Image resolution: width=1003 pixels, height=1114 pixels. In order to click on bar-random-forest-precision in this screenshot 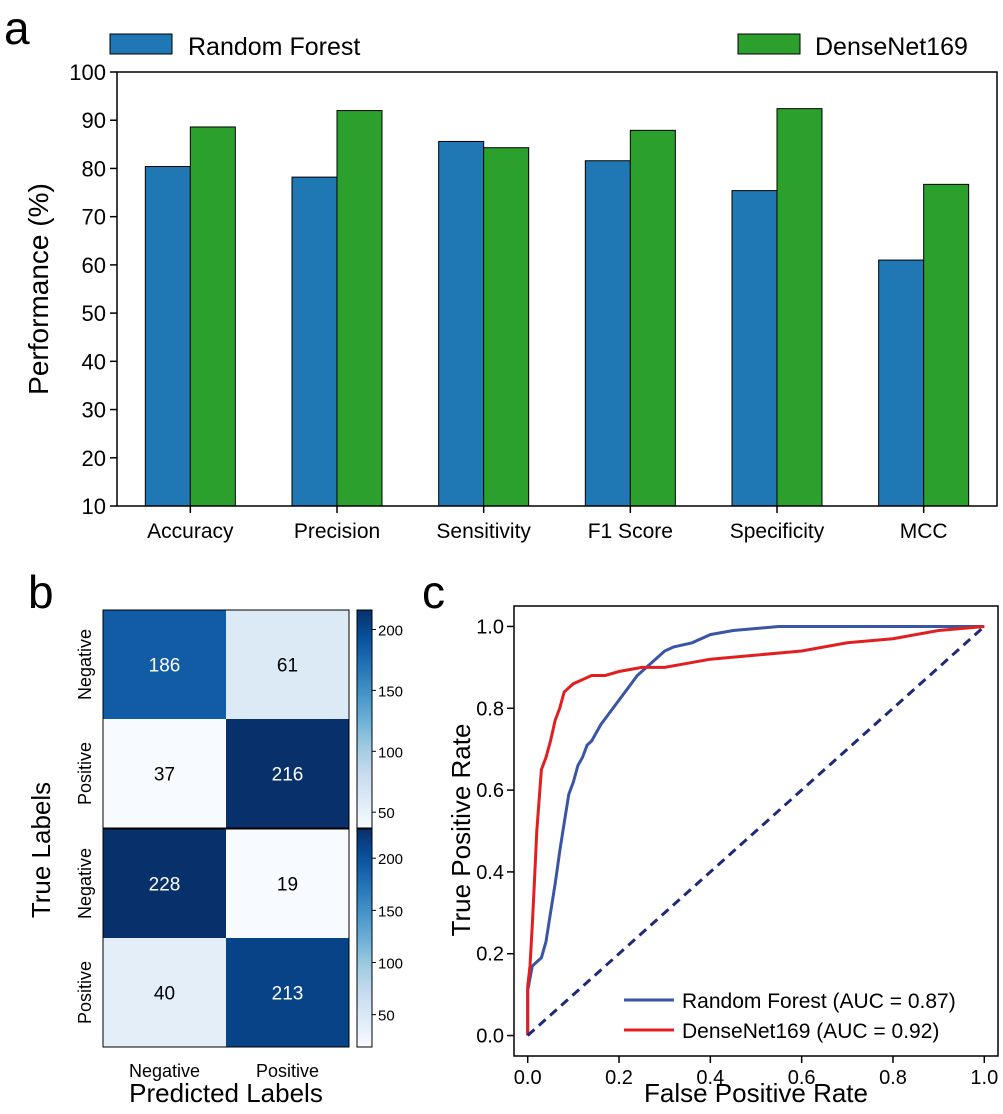, I will do `click(314, 341)`.